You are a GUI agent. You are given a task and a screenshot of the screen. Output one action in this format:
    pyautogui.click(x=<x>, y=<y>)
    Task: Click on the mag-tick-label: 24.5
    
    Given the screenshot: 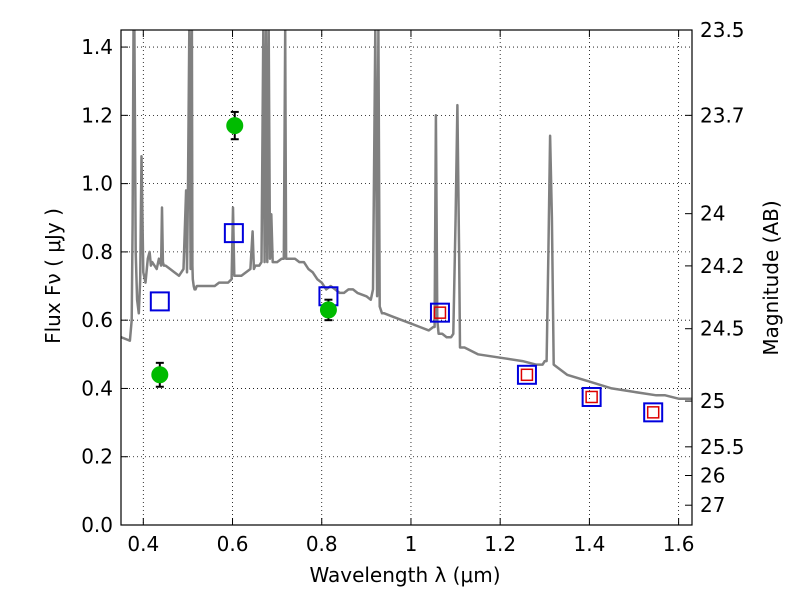 What is the action you would take?
    pyautogui.click(x=722, y=329)
    